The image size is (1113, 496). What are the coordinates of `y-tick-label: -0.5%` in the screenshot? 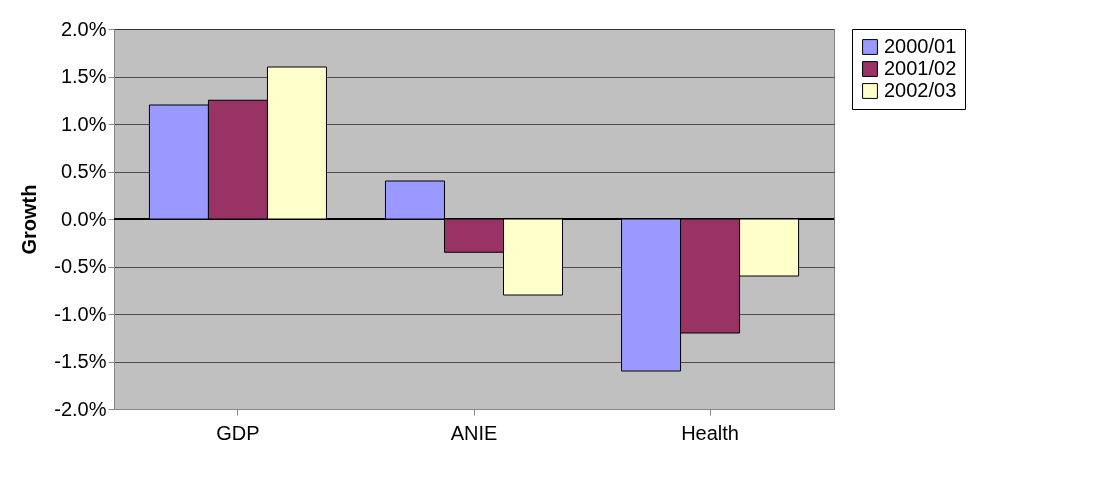 It's located at (80, 266).